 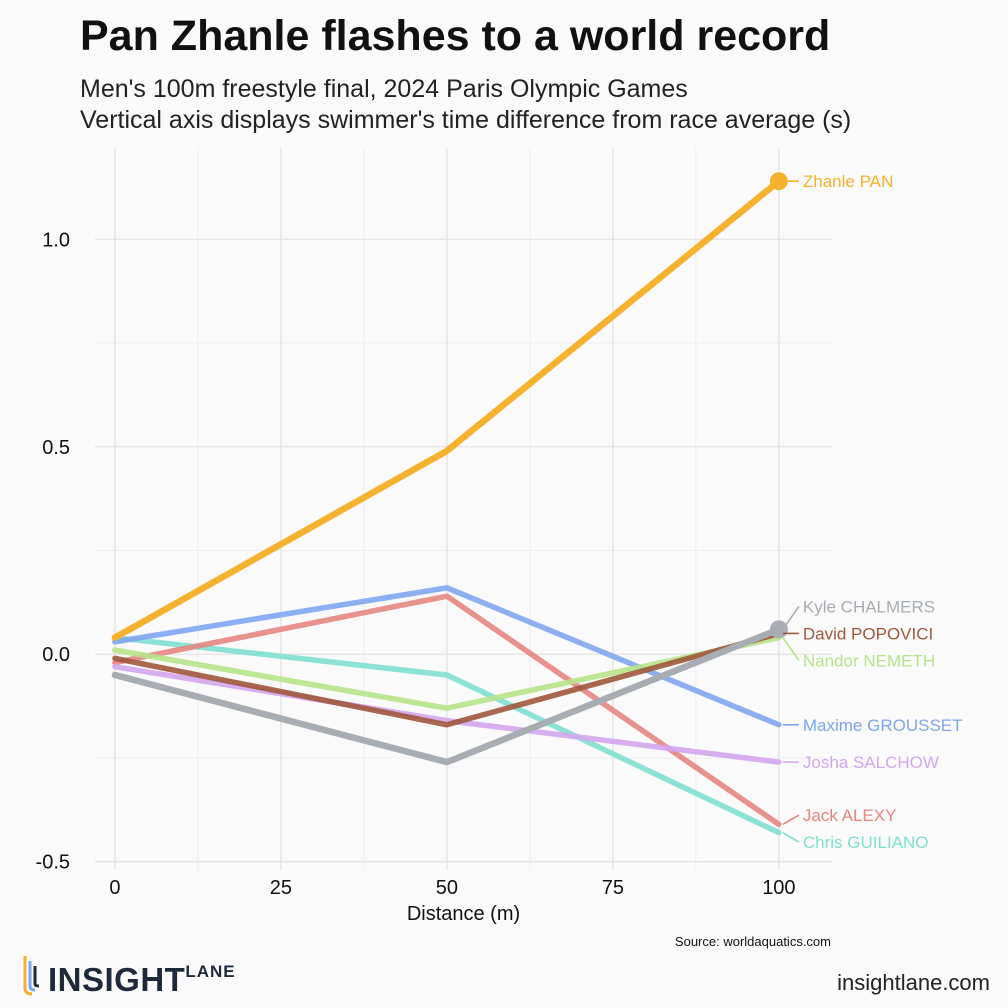 I want to click on series-label: Kyle CHALMERS, so click(x=869, y=606).